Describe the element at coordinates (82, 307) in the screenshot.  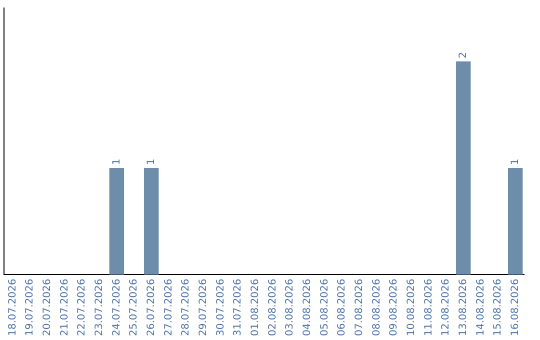
I see `x-tick-label: 22.07.2026` at that location.